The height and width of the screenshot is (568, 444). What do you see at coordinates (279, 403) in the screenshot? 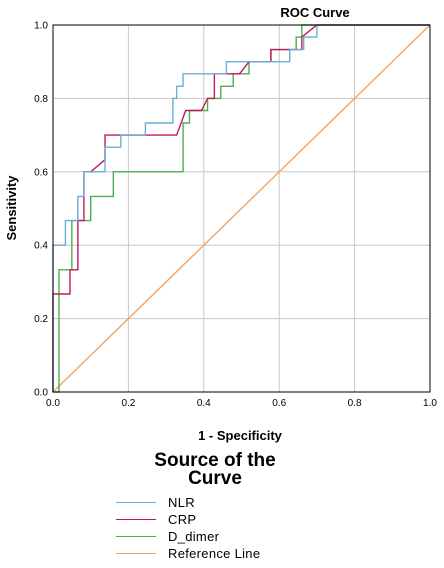
I see `x-tick-label: 0.6` at bounding box center [279, 403].